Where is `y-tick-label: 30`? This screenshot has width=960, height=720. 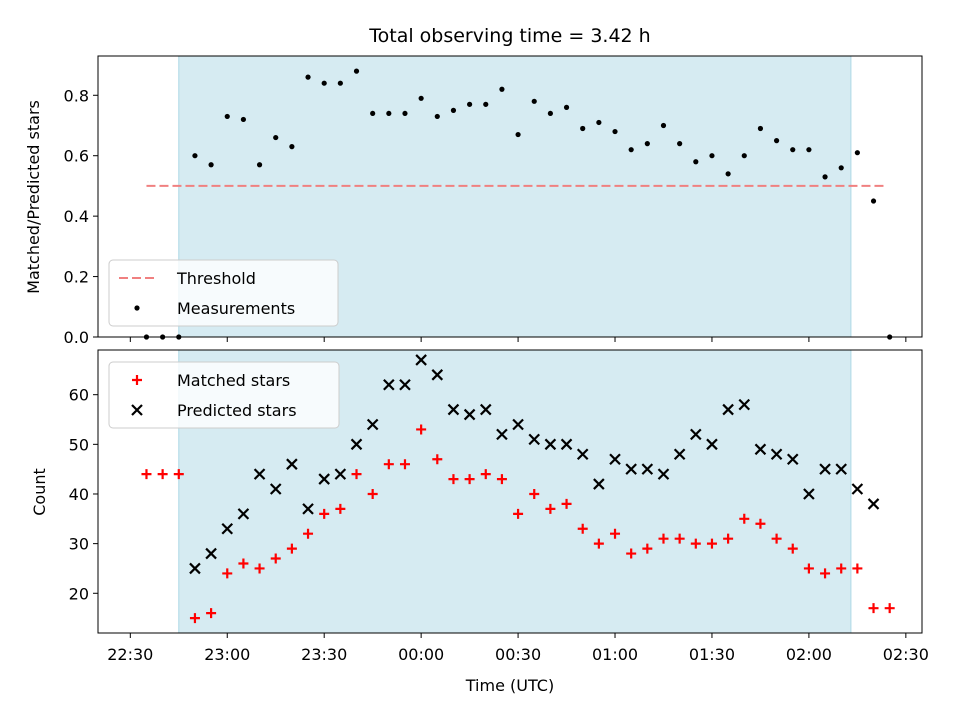 y-tick-label: 30 is located at coordinates (79, 544).